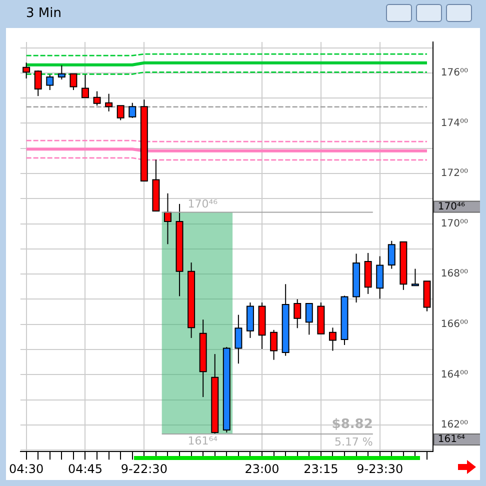 The image size is (486, 486). I want to click on y-tick-label: 170⁰⁰, so click(454, 224).